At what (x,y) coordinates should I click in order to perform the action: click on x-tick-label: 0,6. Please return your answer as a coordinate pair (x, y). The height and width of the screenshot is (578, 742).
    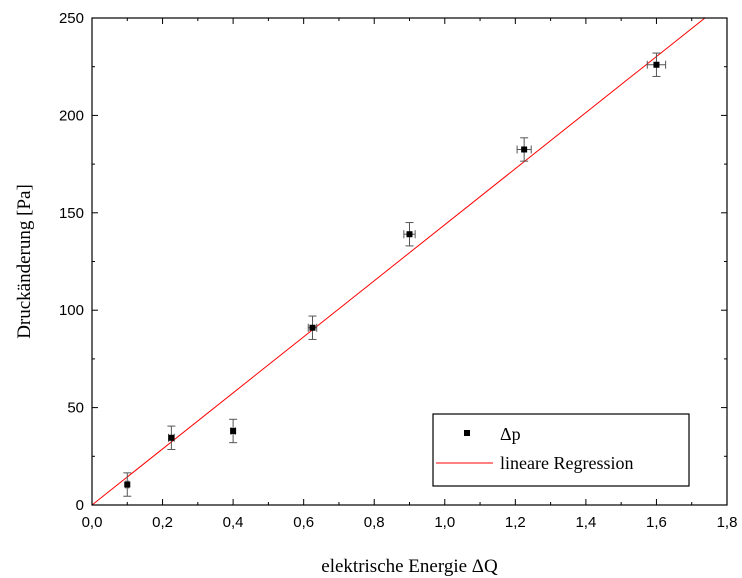
    Looking at the image, I should click on (303, 522).